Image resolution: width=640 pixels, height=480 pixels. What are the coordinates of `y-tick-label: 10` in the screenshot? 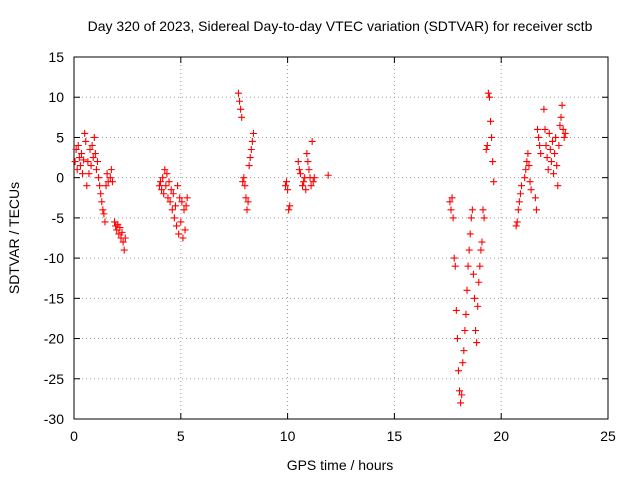 It's located at (56, 97).